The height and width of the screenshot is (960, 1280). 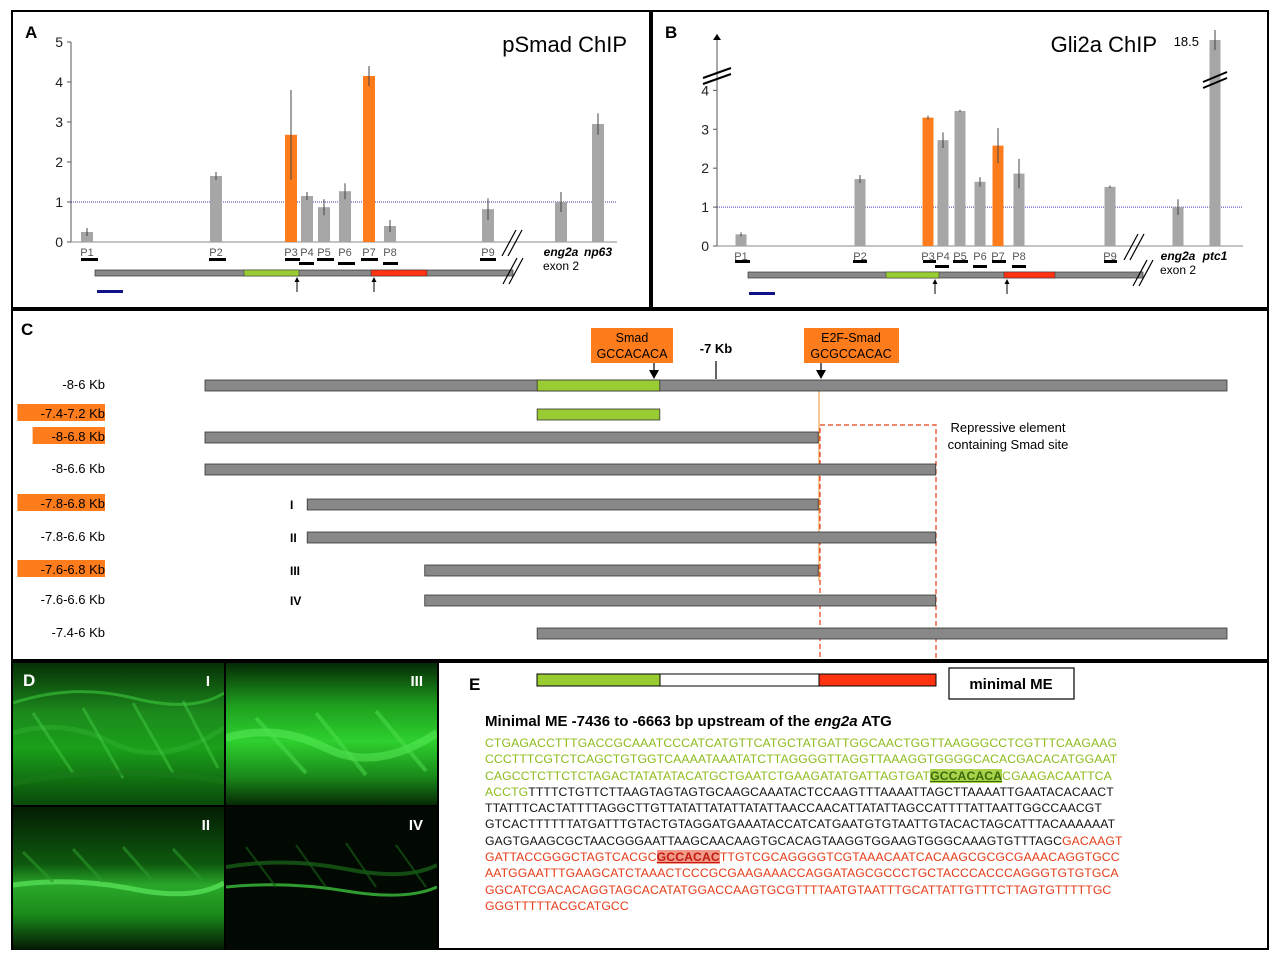 I want to click on bar-ptc1, so click(x=1215, y=143).